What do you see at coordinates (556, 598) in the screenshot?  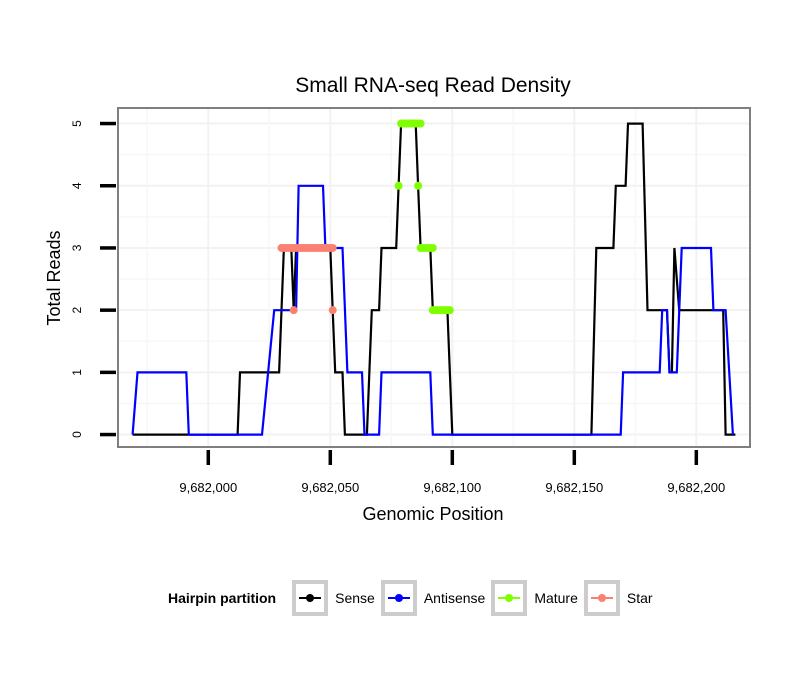 I see `legend-label: Mature` at bounding box center [556, 598].